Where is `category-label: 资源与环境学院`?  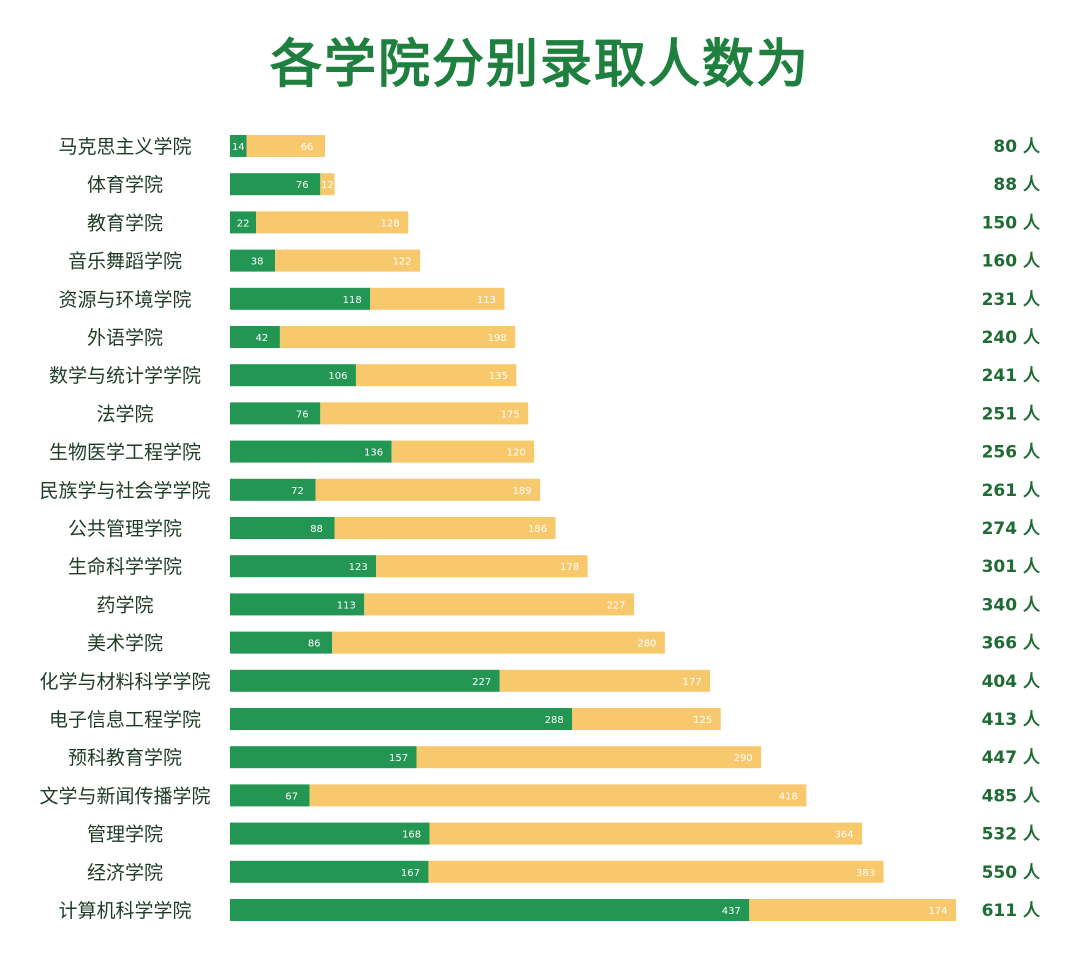
category-label: 资源与环境学院 is located at coordinates (124, 300).